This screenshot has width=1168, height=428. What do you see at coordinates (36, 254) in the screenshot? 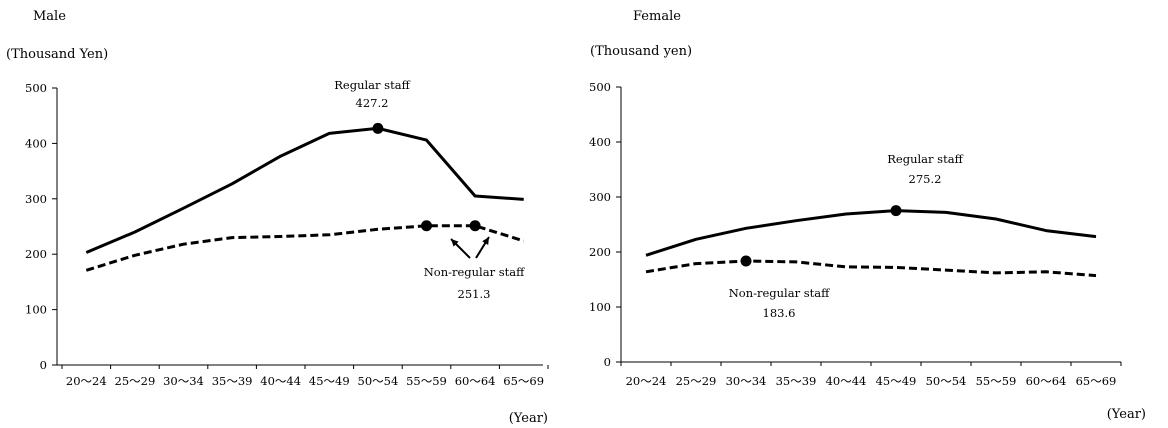
I see `male-y-tick-label: 200` at bounding box center [36, 254].